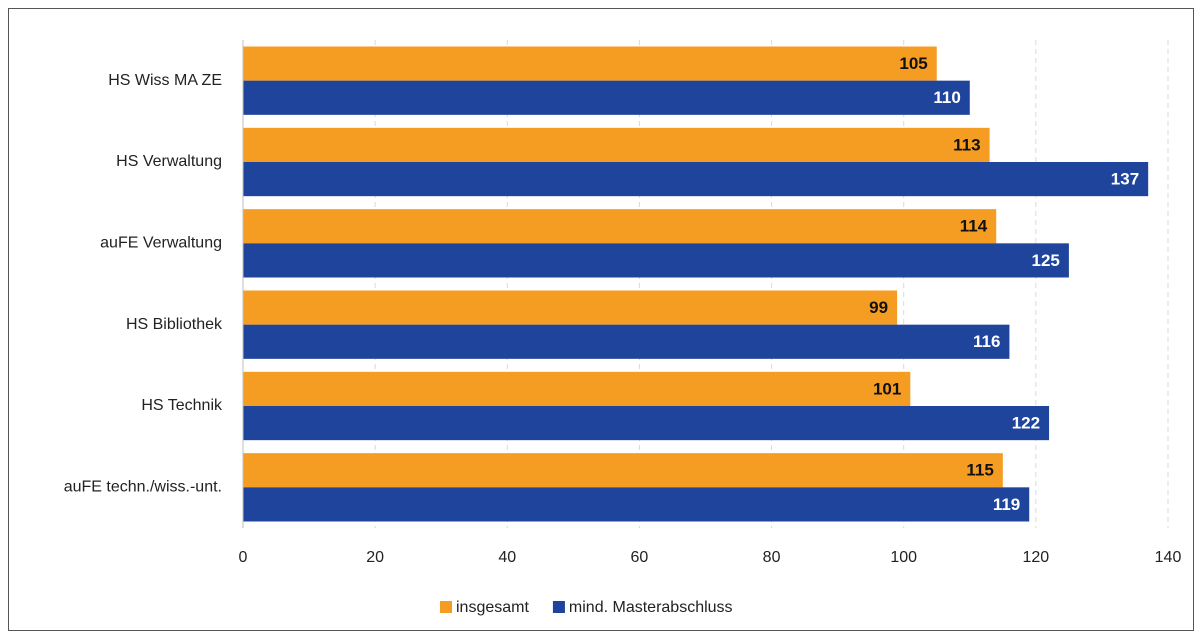 The image size is (1202, 639). What do you see at coordinates (966, 144) in the screenshot?
I see `value-label: 113` at bounding box center [966, 144].